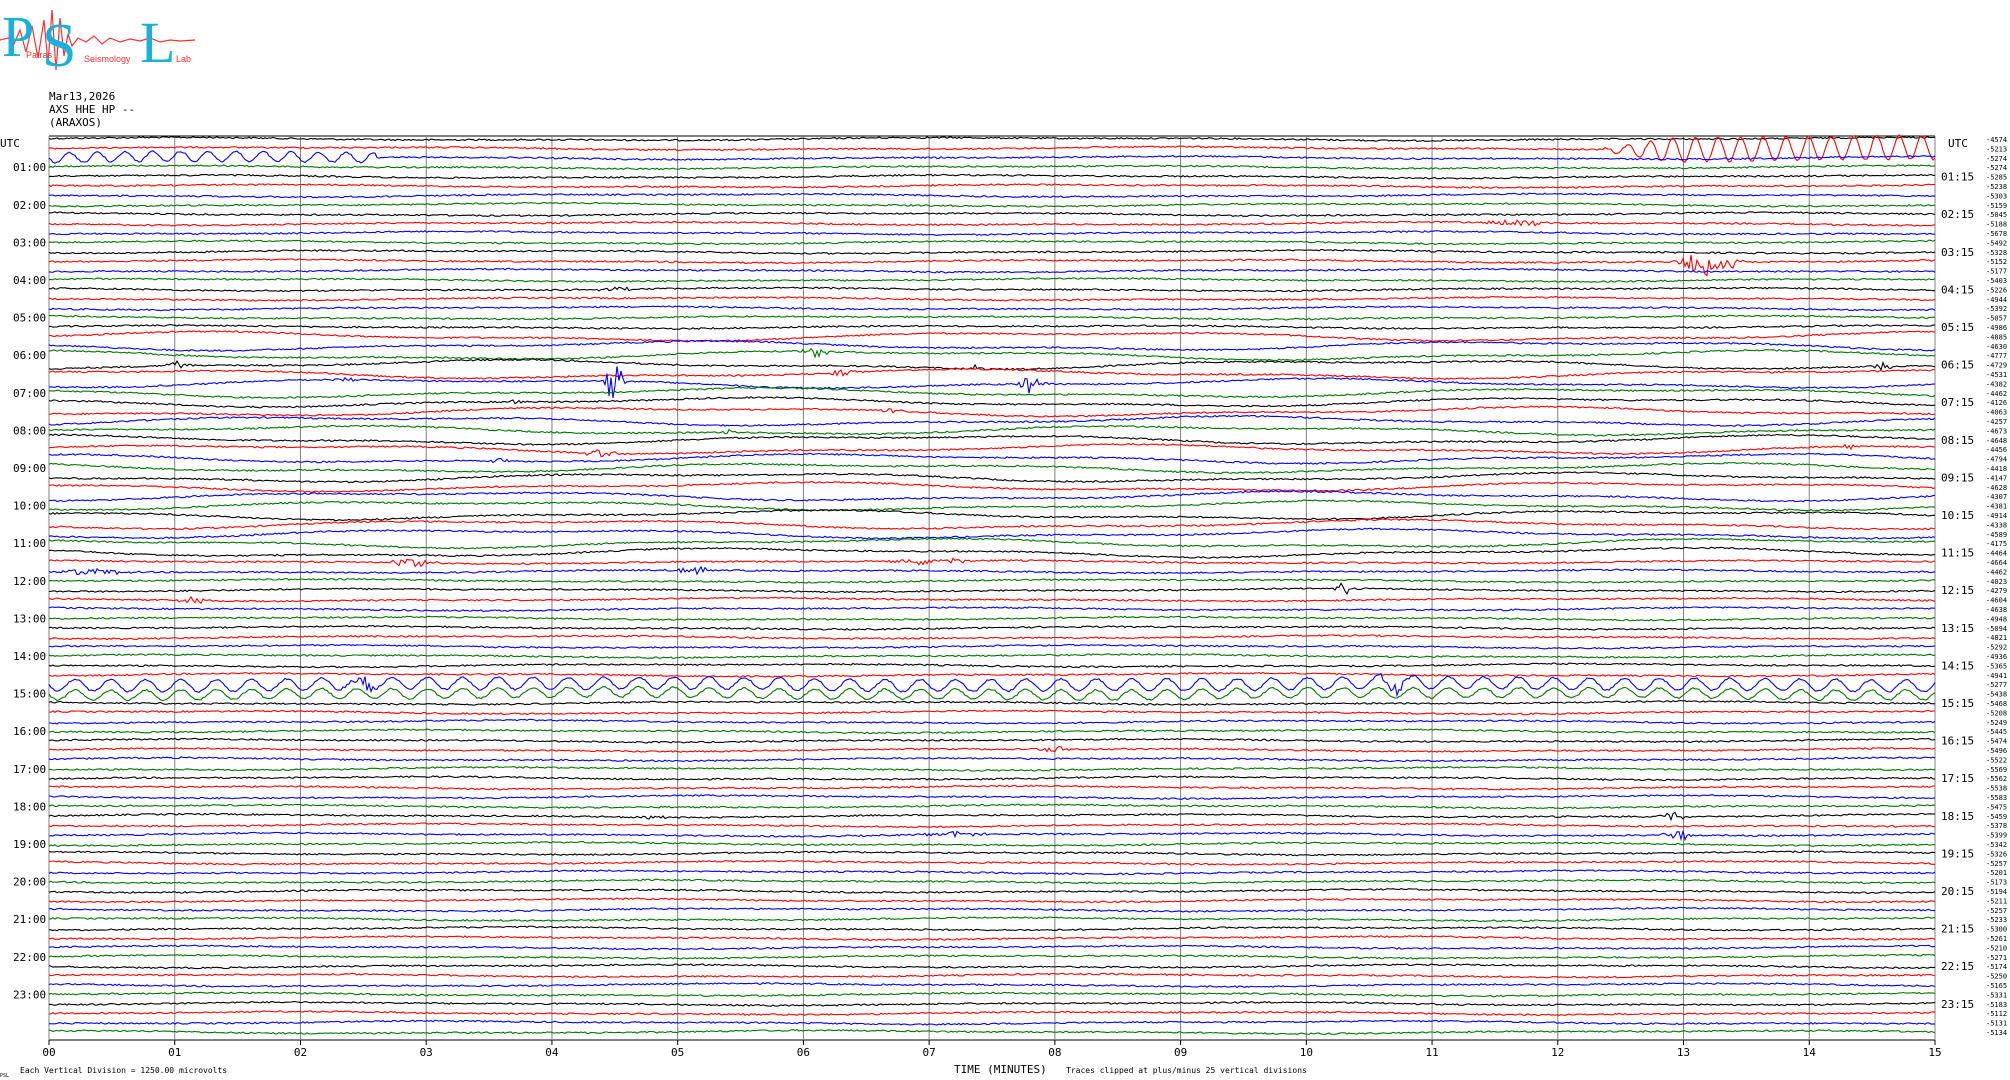  Describe the element at coordinates (1934, 1052) in the screenshot. I see `x-tick-label: 15` at that location.